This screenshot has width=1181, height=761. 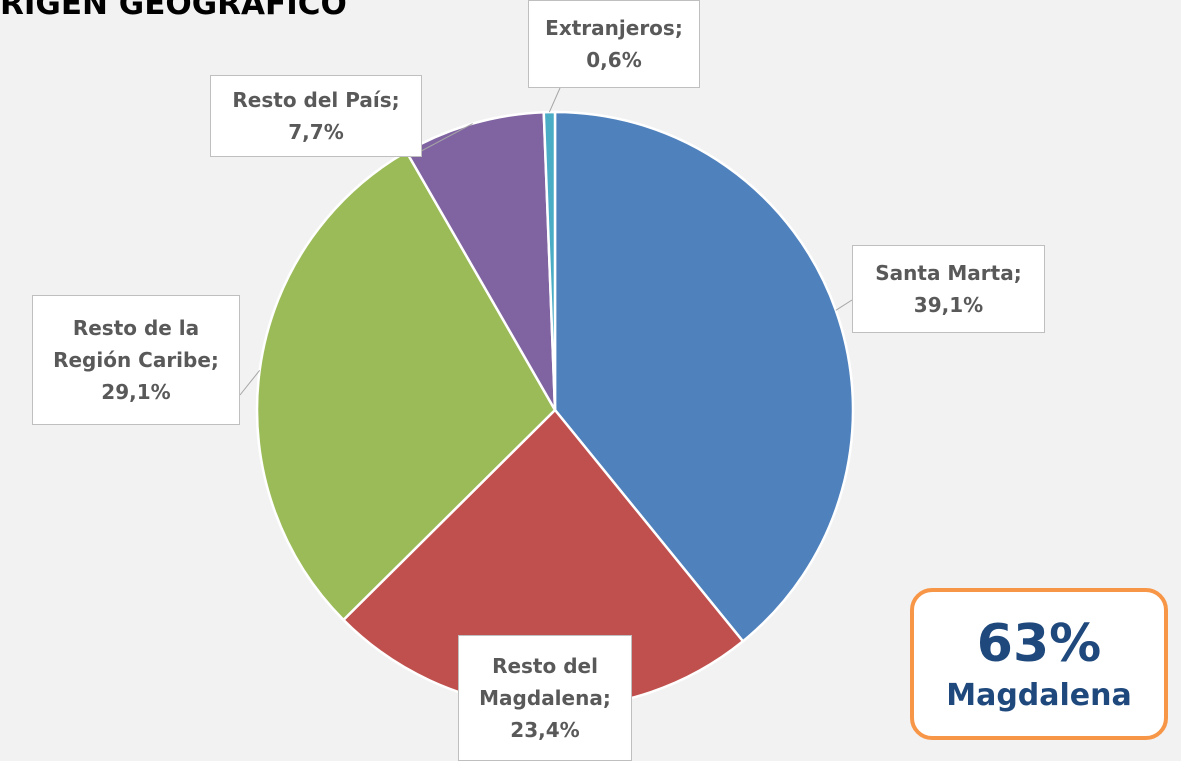 I want to click on data-label: Resto del Magdalena; 23,4%, so click(x=545, y=698).